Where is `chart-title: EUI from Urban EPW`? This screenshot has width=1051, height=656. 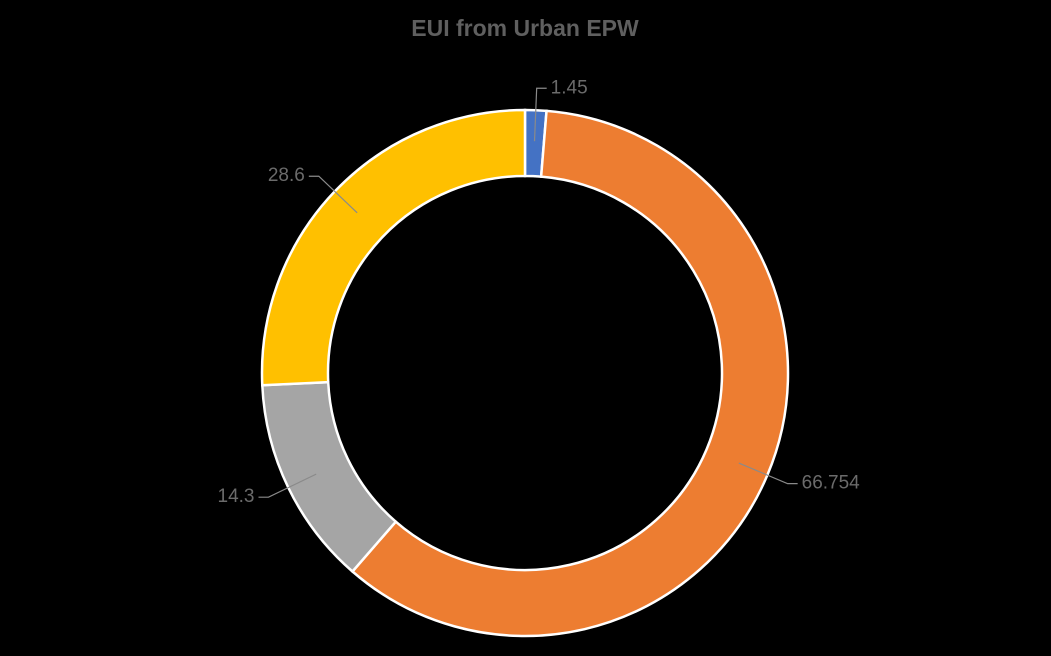 chart-title: EUI from Urban EPW is located at coordinates (525, 28).